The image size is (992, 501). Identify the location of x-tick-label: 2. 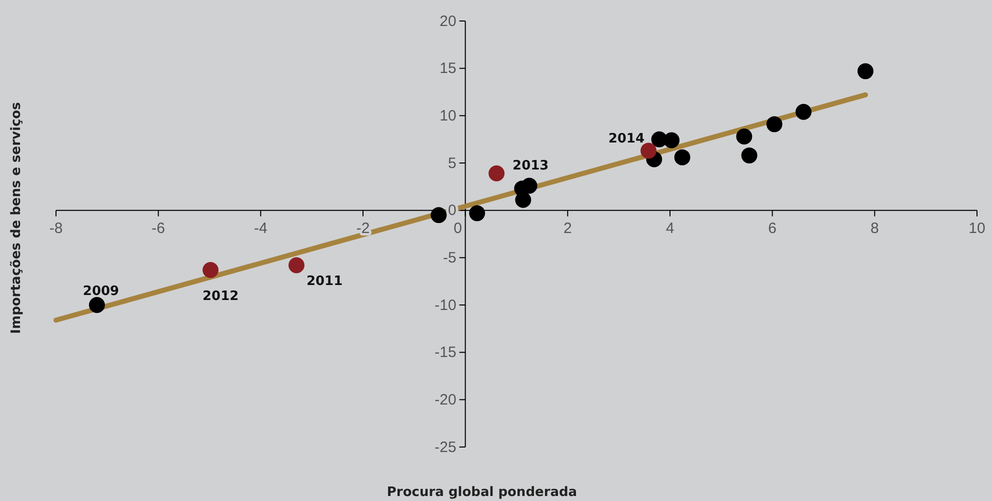
(567, 228).